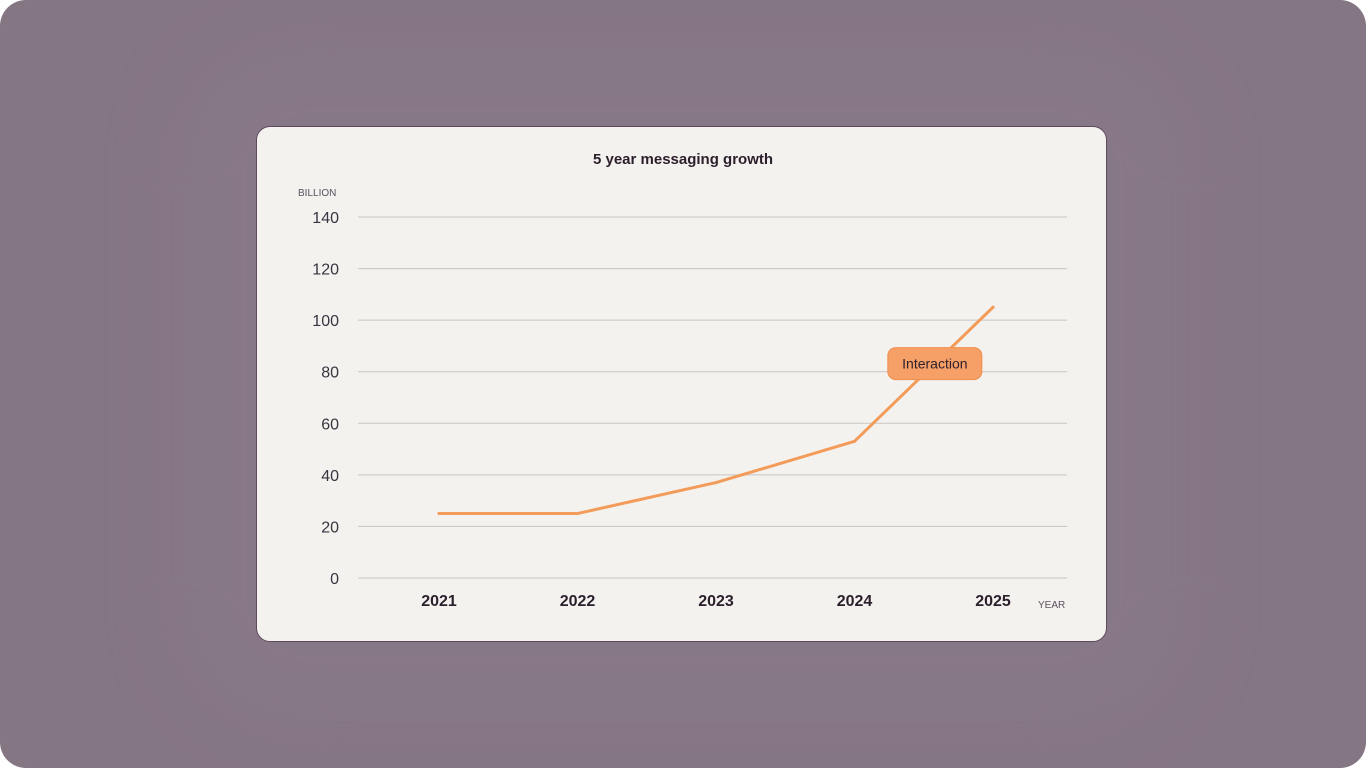 This screenshot has width=1366, height=768. What do you see at coordinates (325, 321) in the screenshot?
I see `y-tick-label: 100` at bounding box center [325, 321].